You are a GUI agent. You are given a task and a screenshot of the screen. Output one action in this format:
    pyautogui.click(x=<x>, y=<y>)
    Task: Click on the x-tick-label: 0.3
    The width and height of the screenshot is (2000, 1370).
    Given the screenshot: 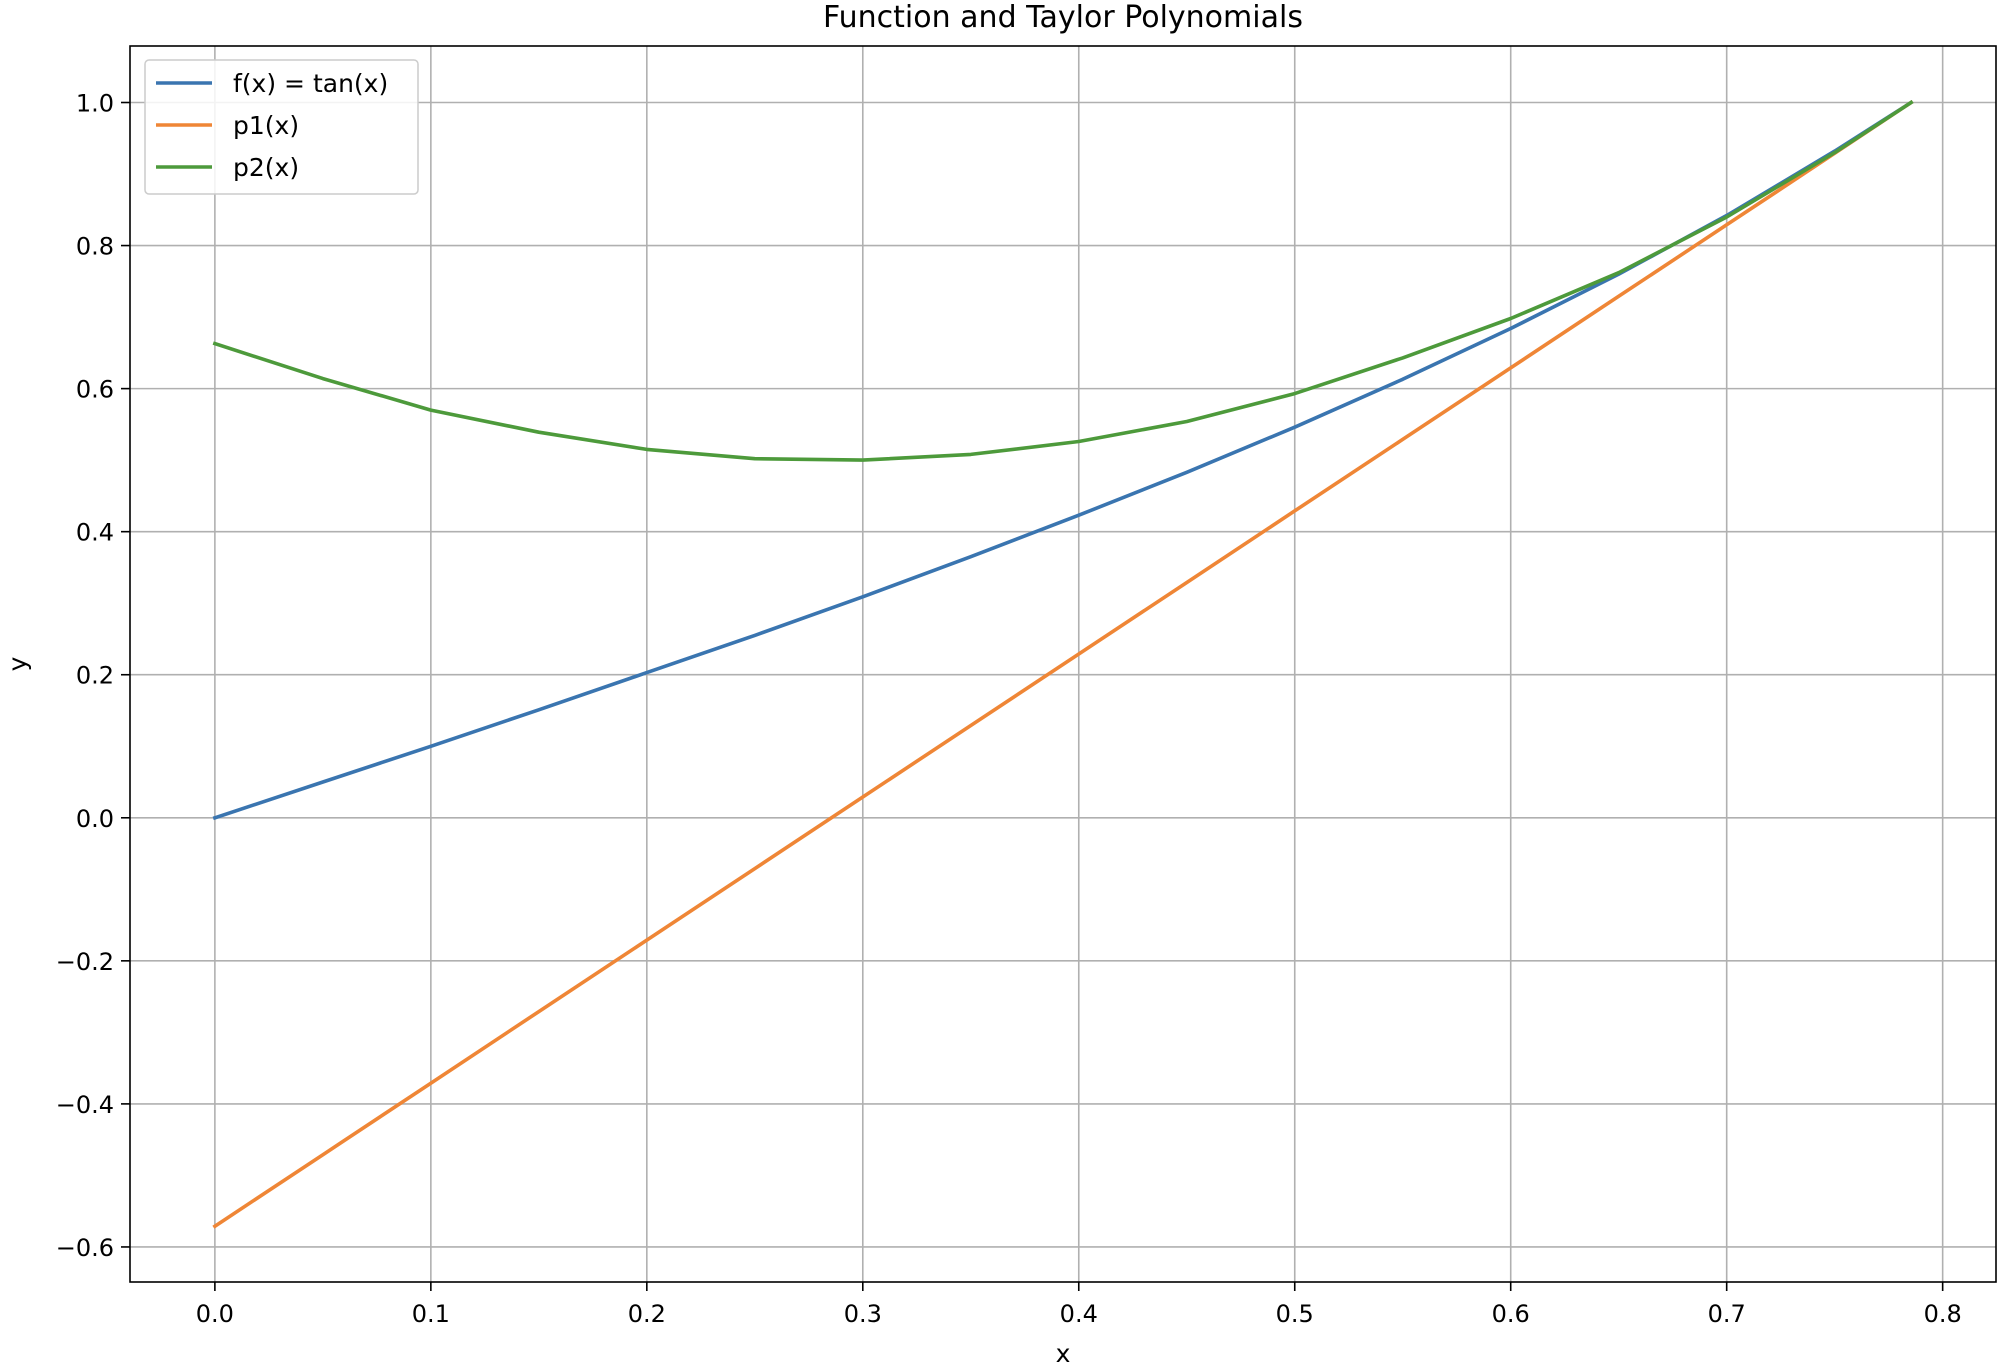 What is the action you would take?
    pyautogui.click(x=863, y=1314)
    